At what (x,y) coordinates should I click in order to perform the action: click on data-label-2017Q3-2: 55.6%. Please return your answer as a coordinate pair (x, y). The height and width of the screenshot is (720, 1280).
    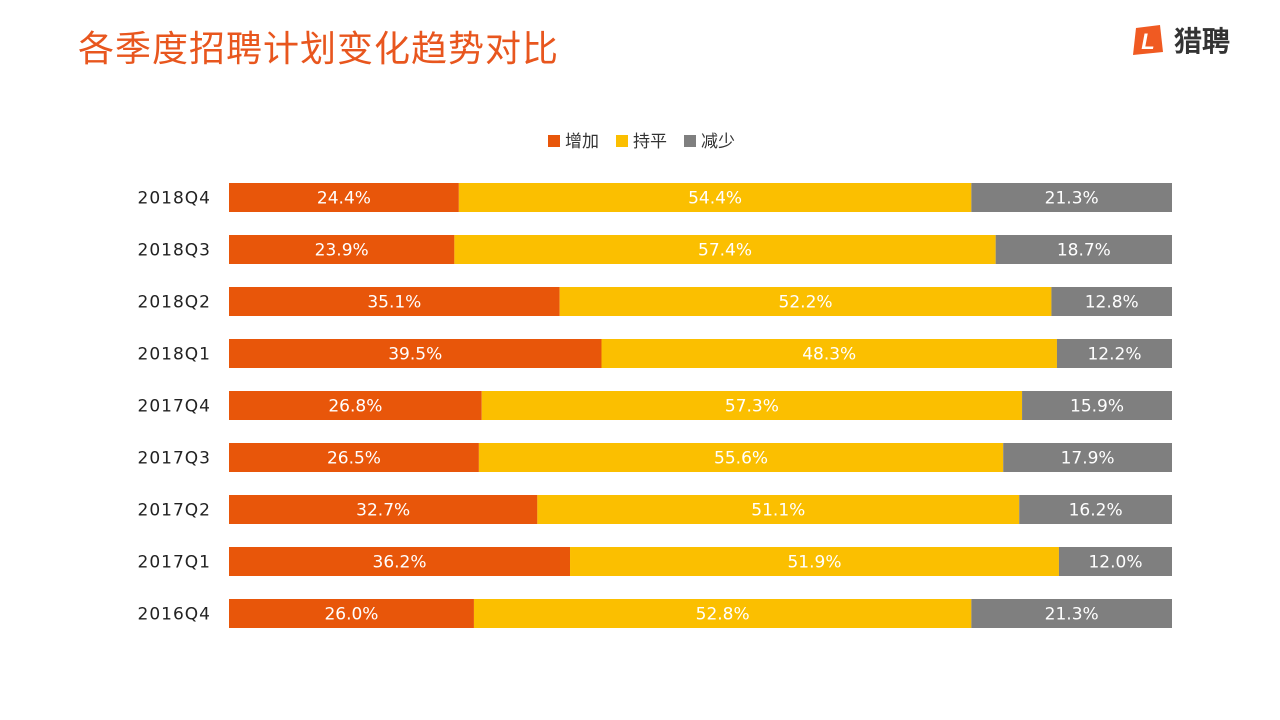
    Looking at the image, I should click on (741, 459).